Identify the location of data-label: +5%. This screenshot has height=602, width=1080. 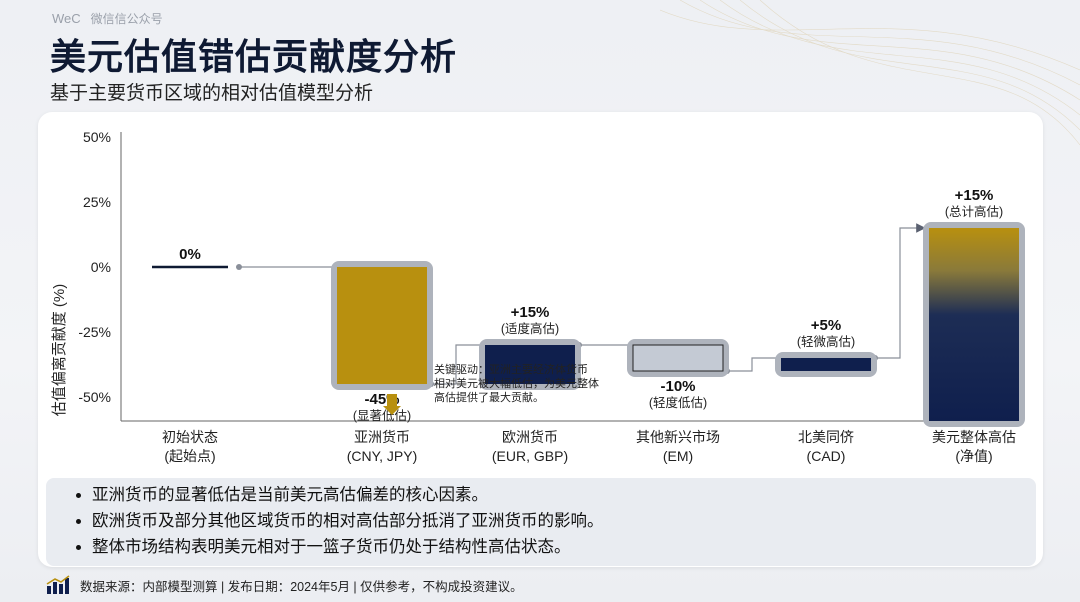
(826, 325).